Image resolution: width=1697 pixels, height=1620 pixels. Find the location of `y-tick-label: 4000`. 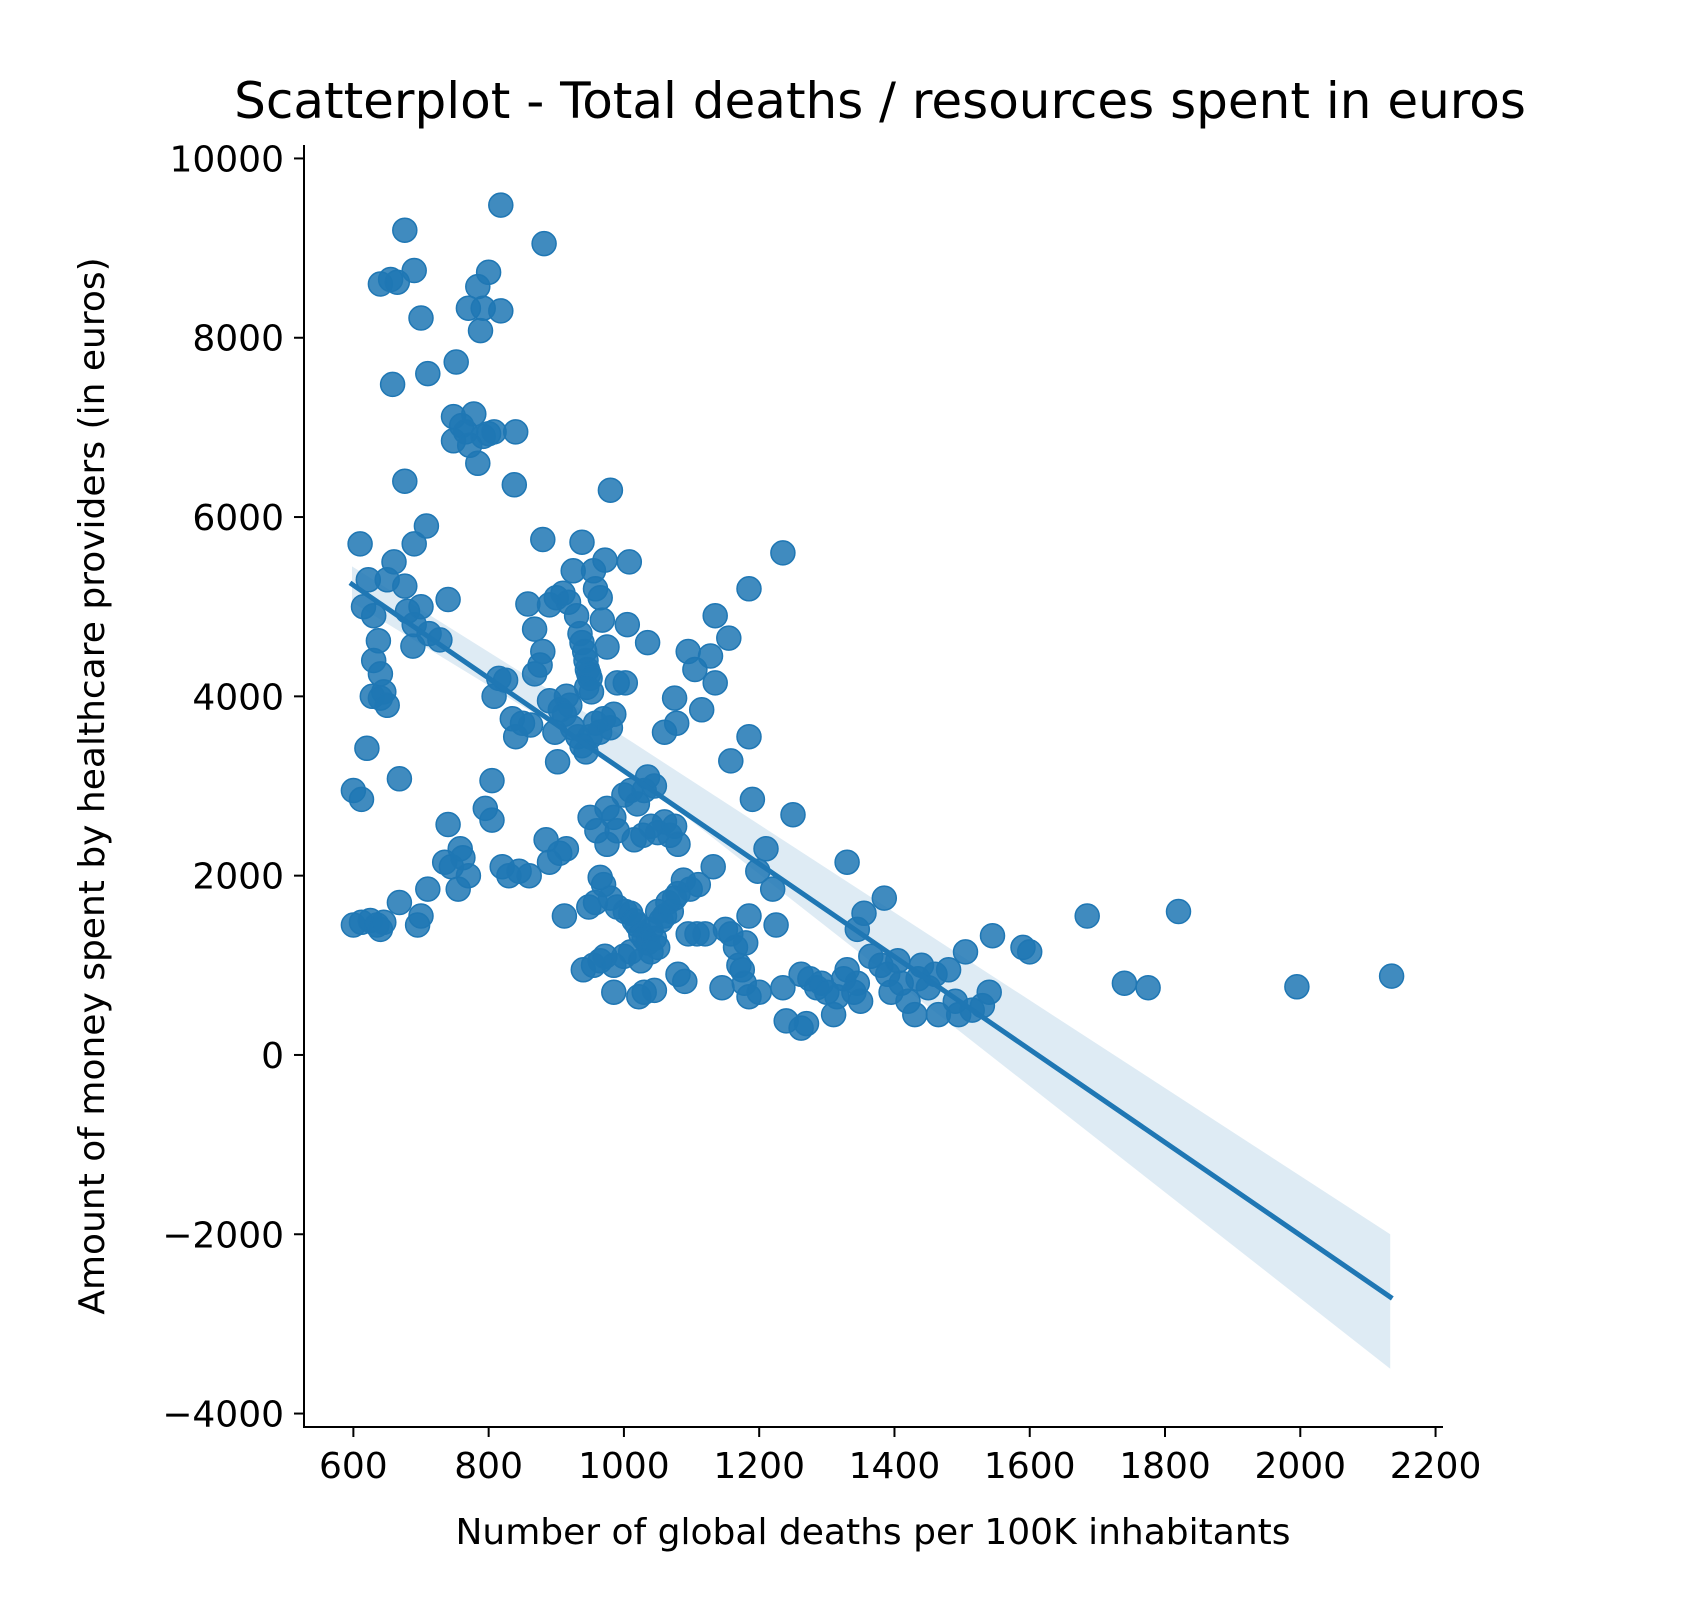

y-tick-label: 4000 is located at coordinates (238, 697).